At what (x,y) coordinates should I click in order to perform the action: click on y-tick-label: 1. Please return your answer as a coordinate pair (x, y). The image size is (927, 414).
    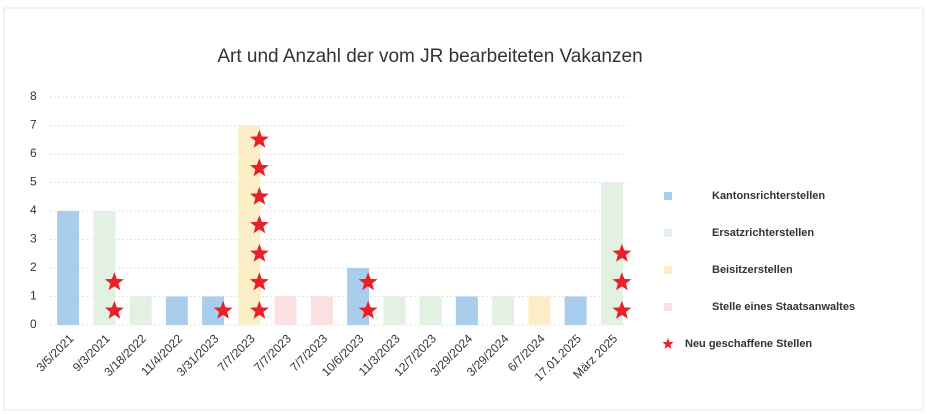
    Looking at the image, I should click on (33, 296).